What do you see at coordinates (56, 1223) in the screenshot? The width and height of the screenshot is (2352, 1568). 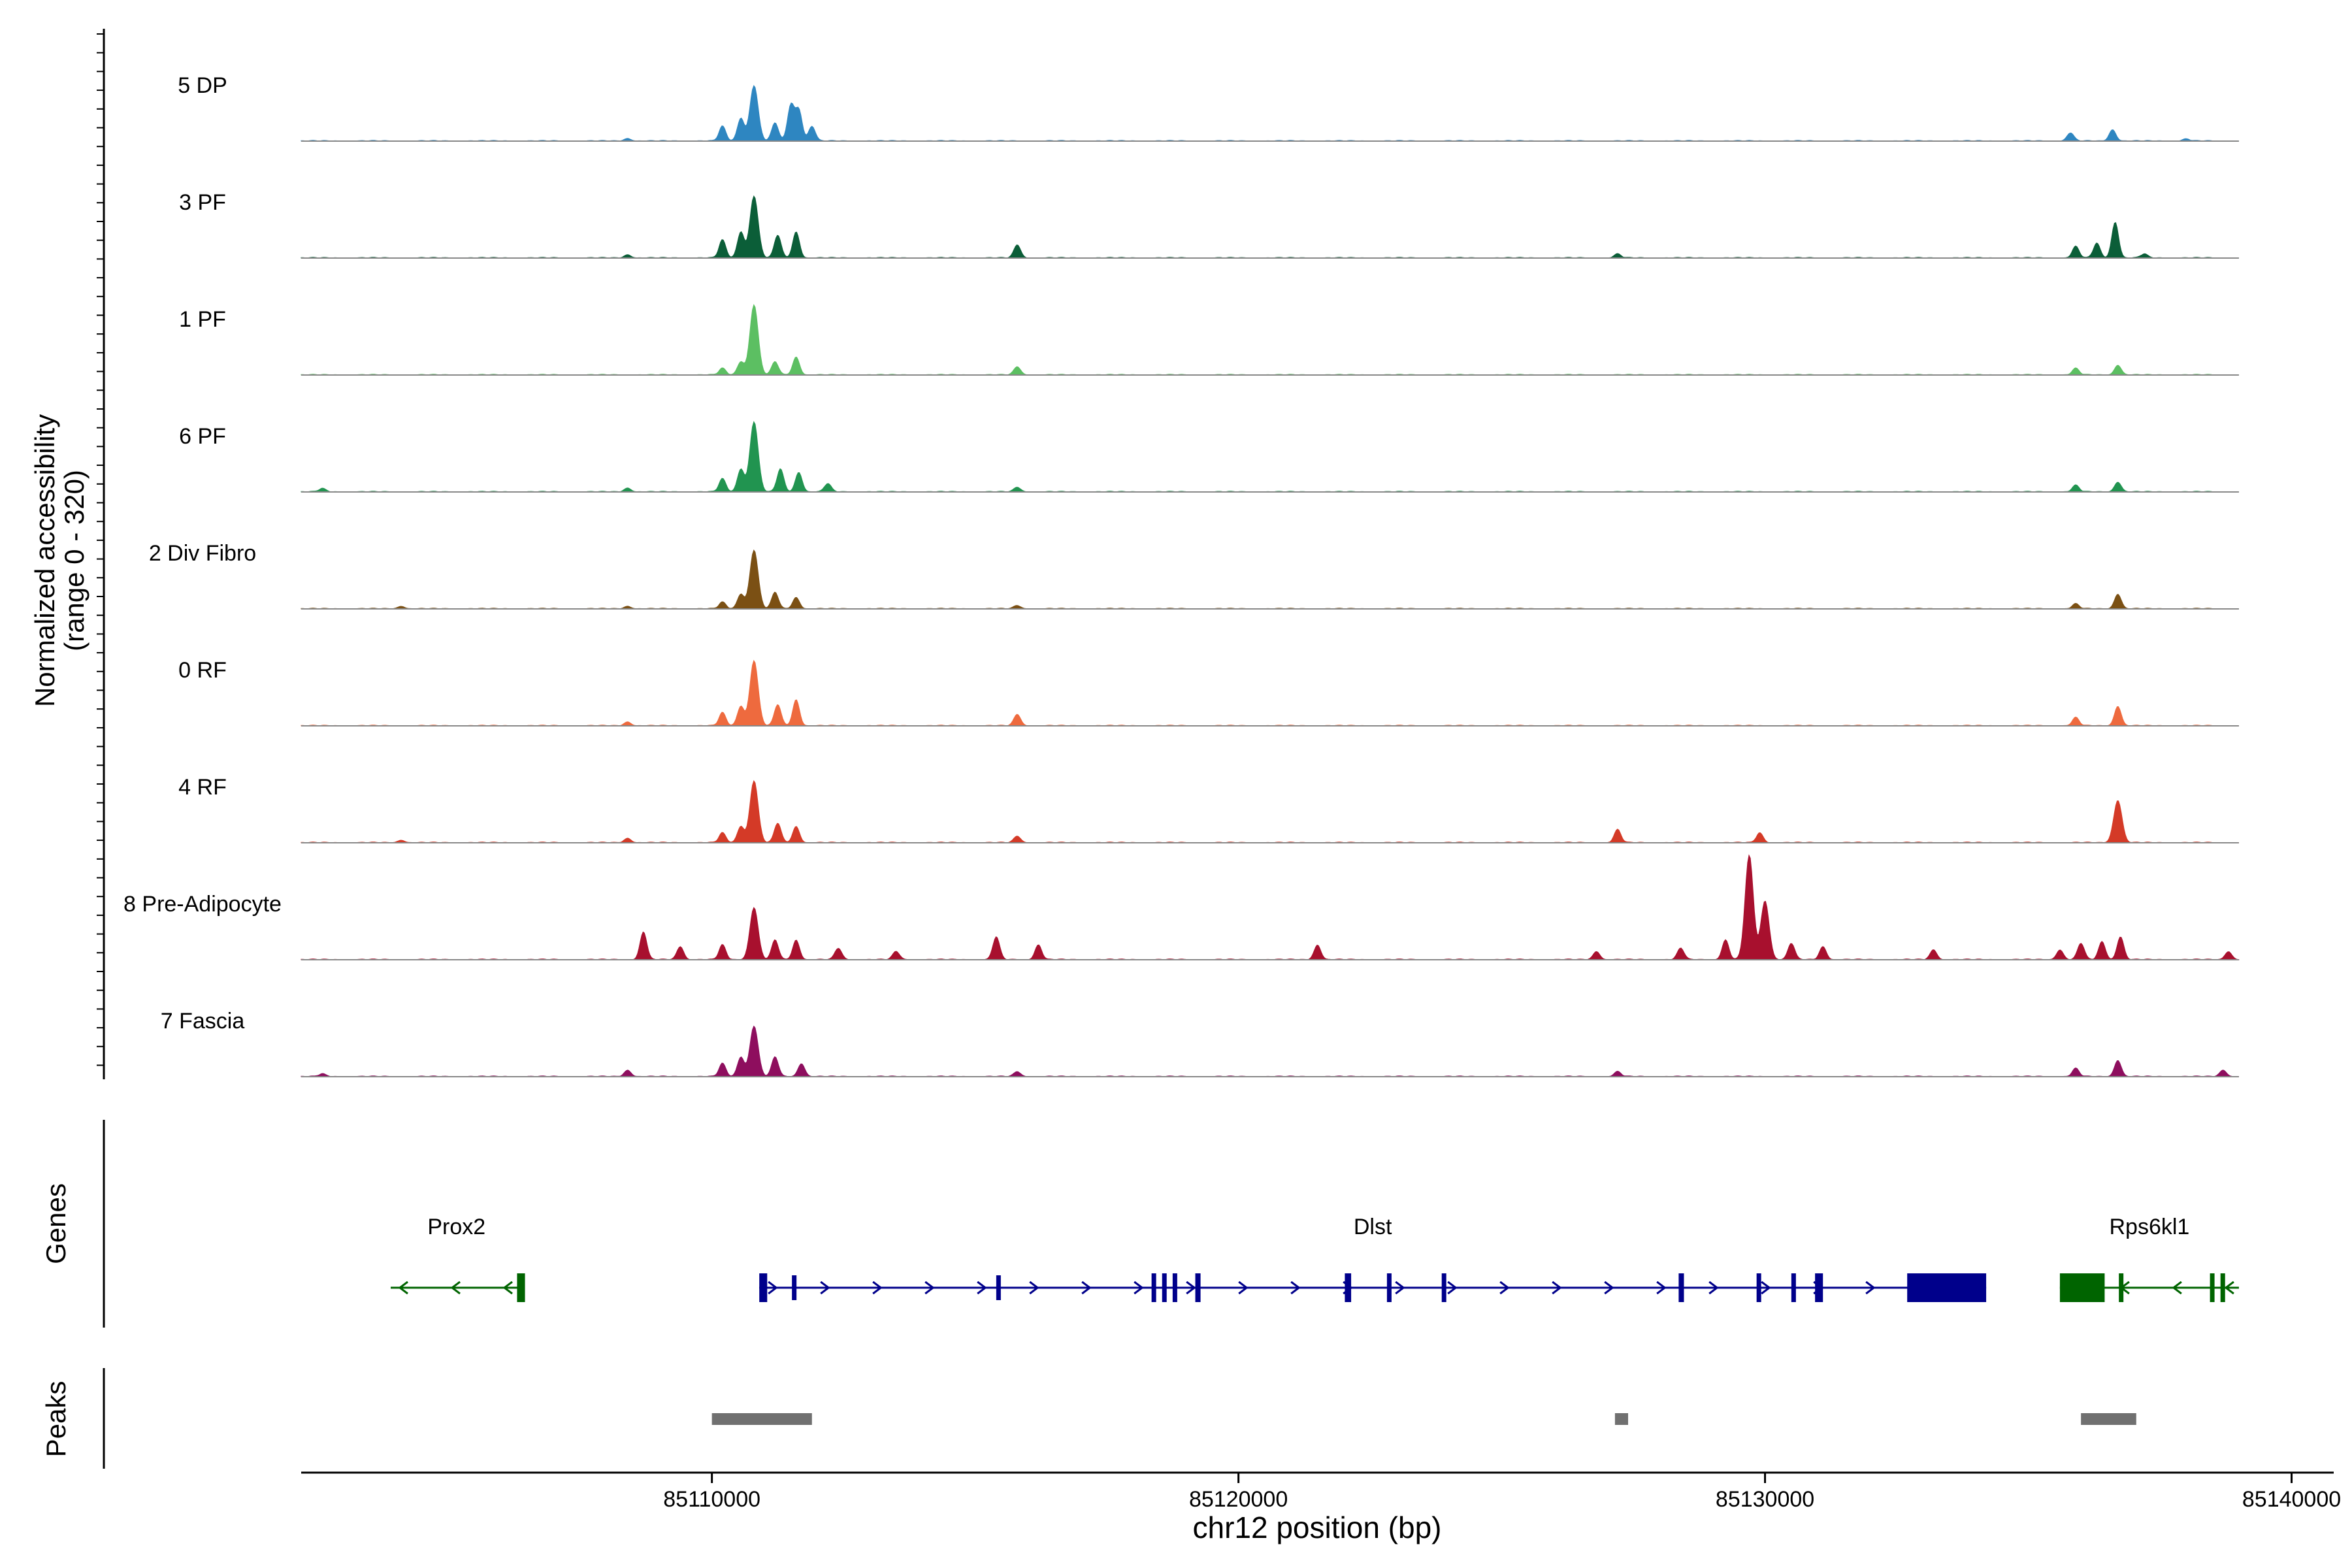 I see `genes-panel-label: Genes` at bounding box center [56, 1223].